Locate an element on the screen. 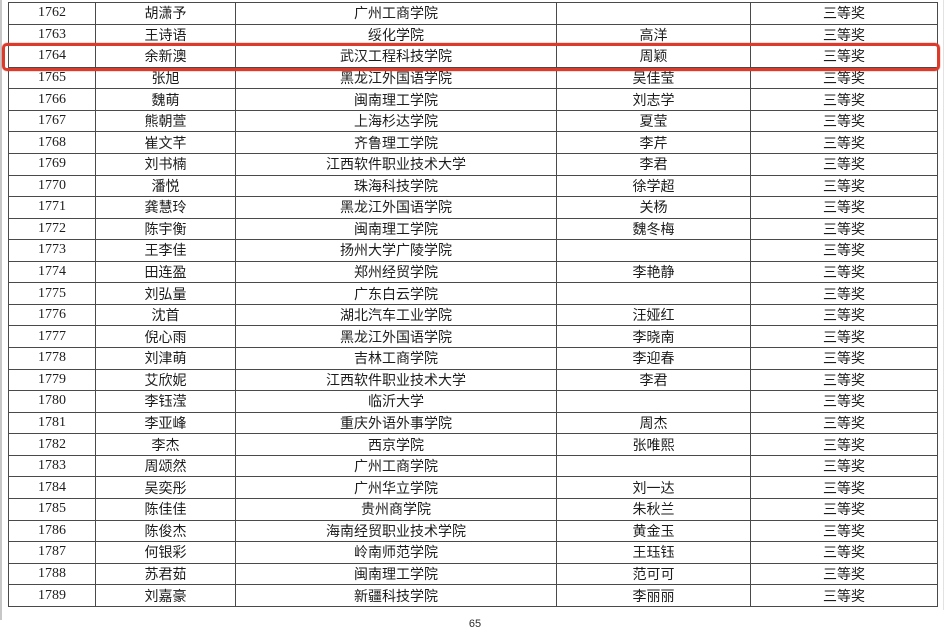  cell-student-name: 吴奕彤 is located at coordinates (165, 487).